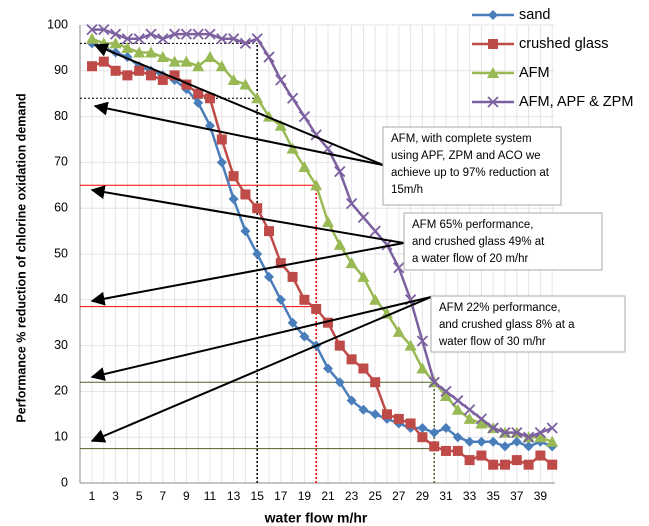 Image resolution: width=649 pixels, height=526 pixels. Describe the element at coordinates (503, 241) in the screenshot. I see `annotation-box` at that location.